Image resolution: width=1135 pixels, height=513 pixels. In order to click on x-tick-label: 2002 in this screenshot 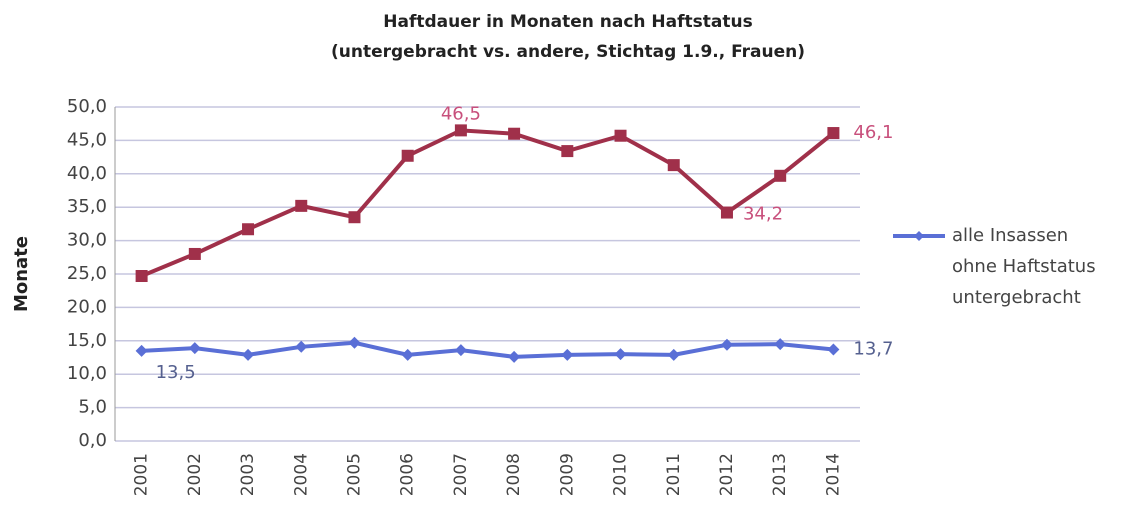, I will do `click(195, 474)`.